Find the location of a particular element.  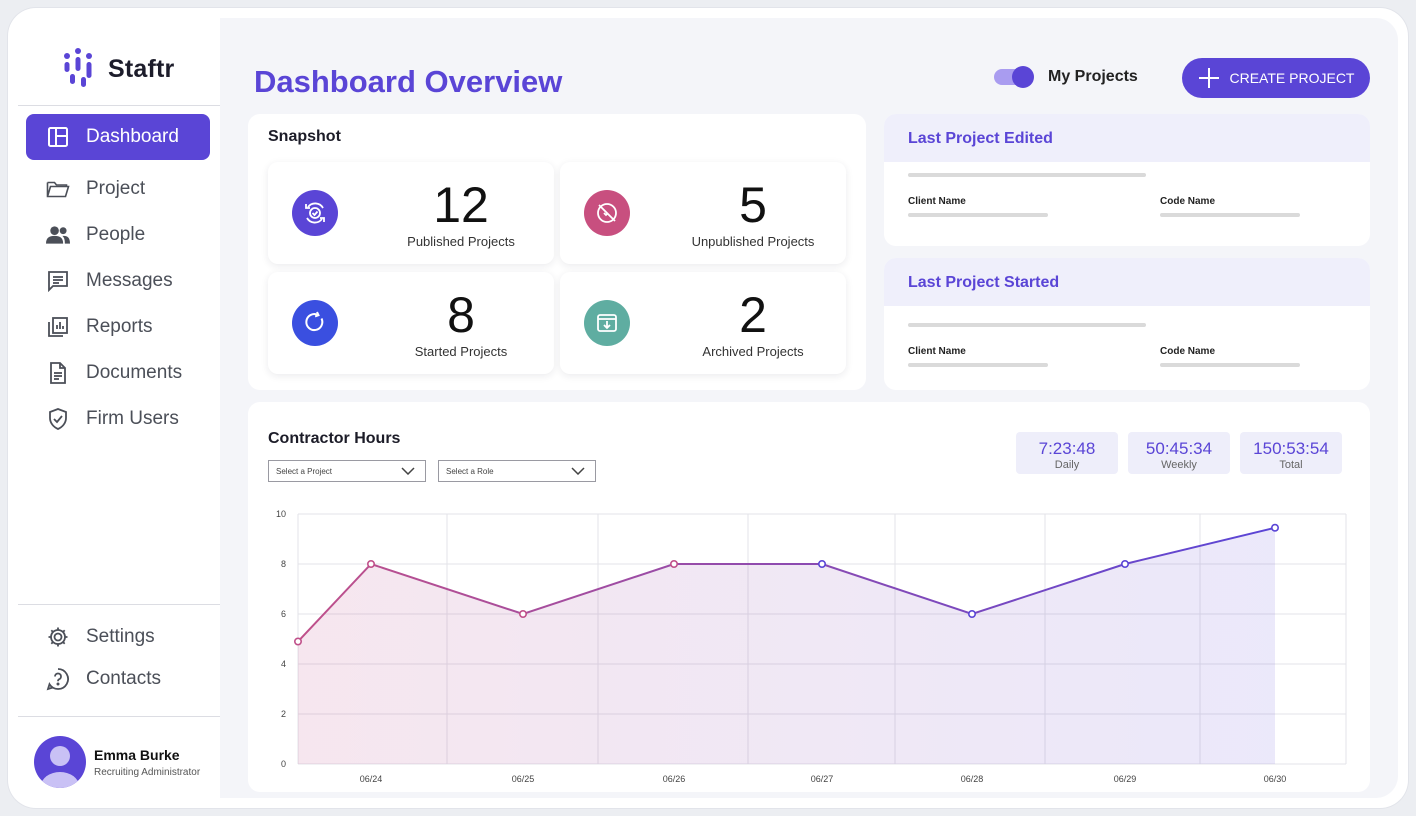

sidebar-item-documents: Documents is located at coordinates (118, 373).